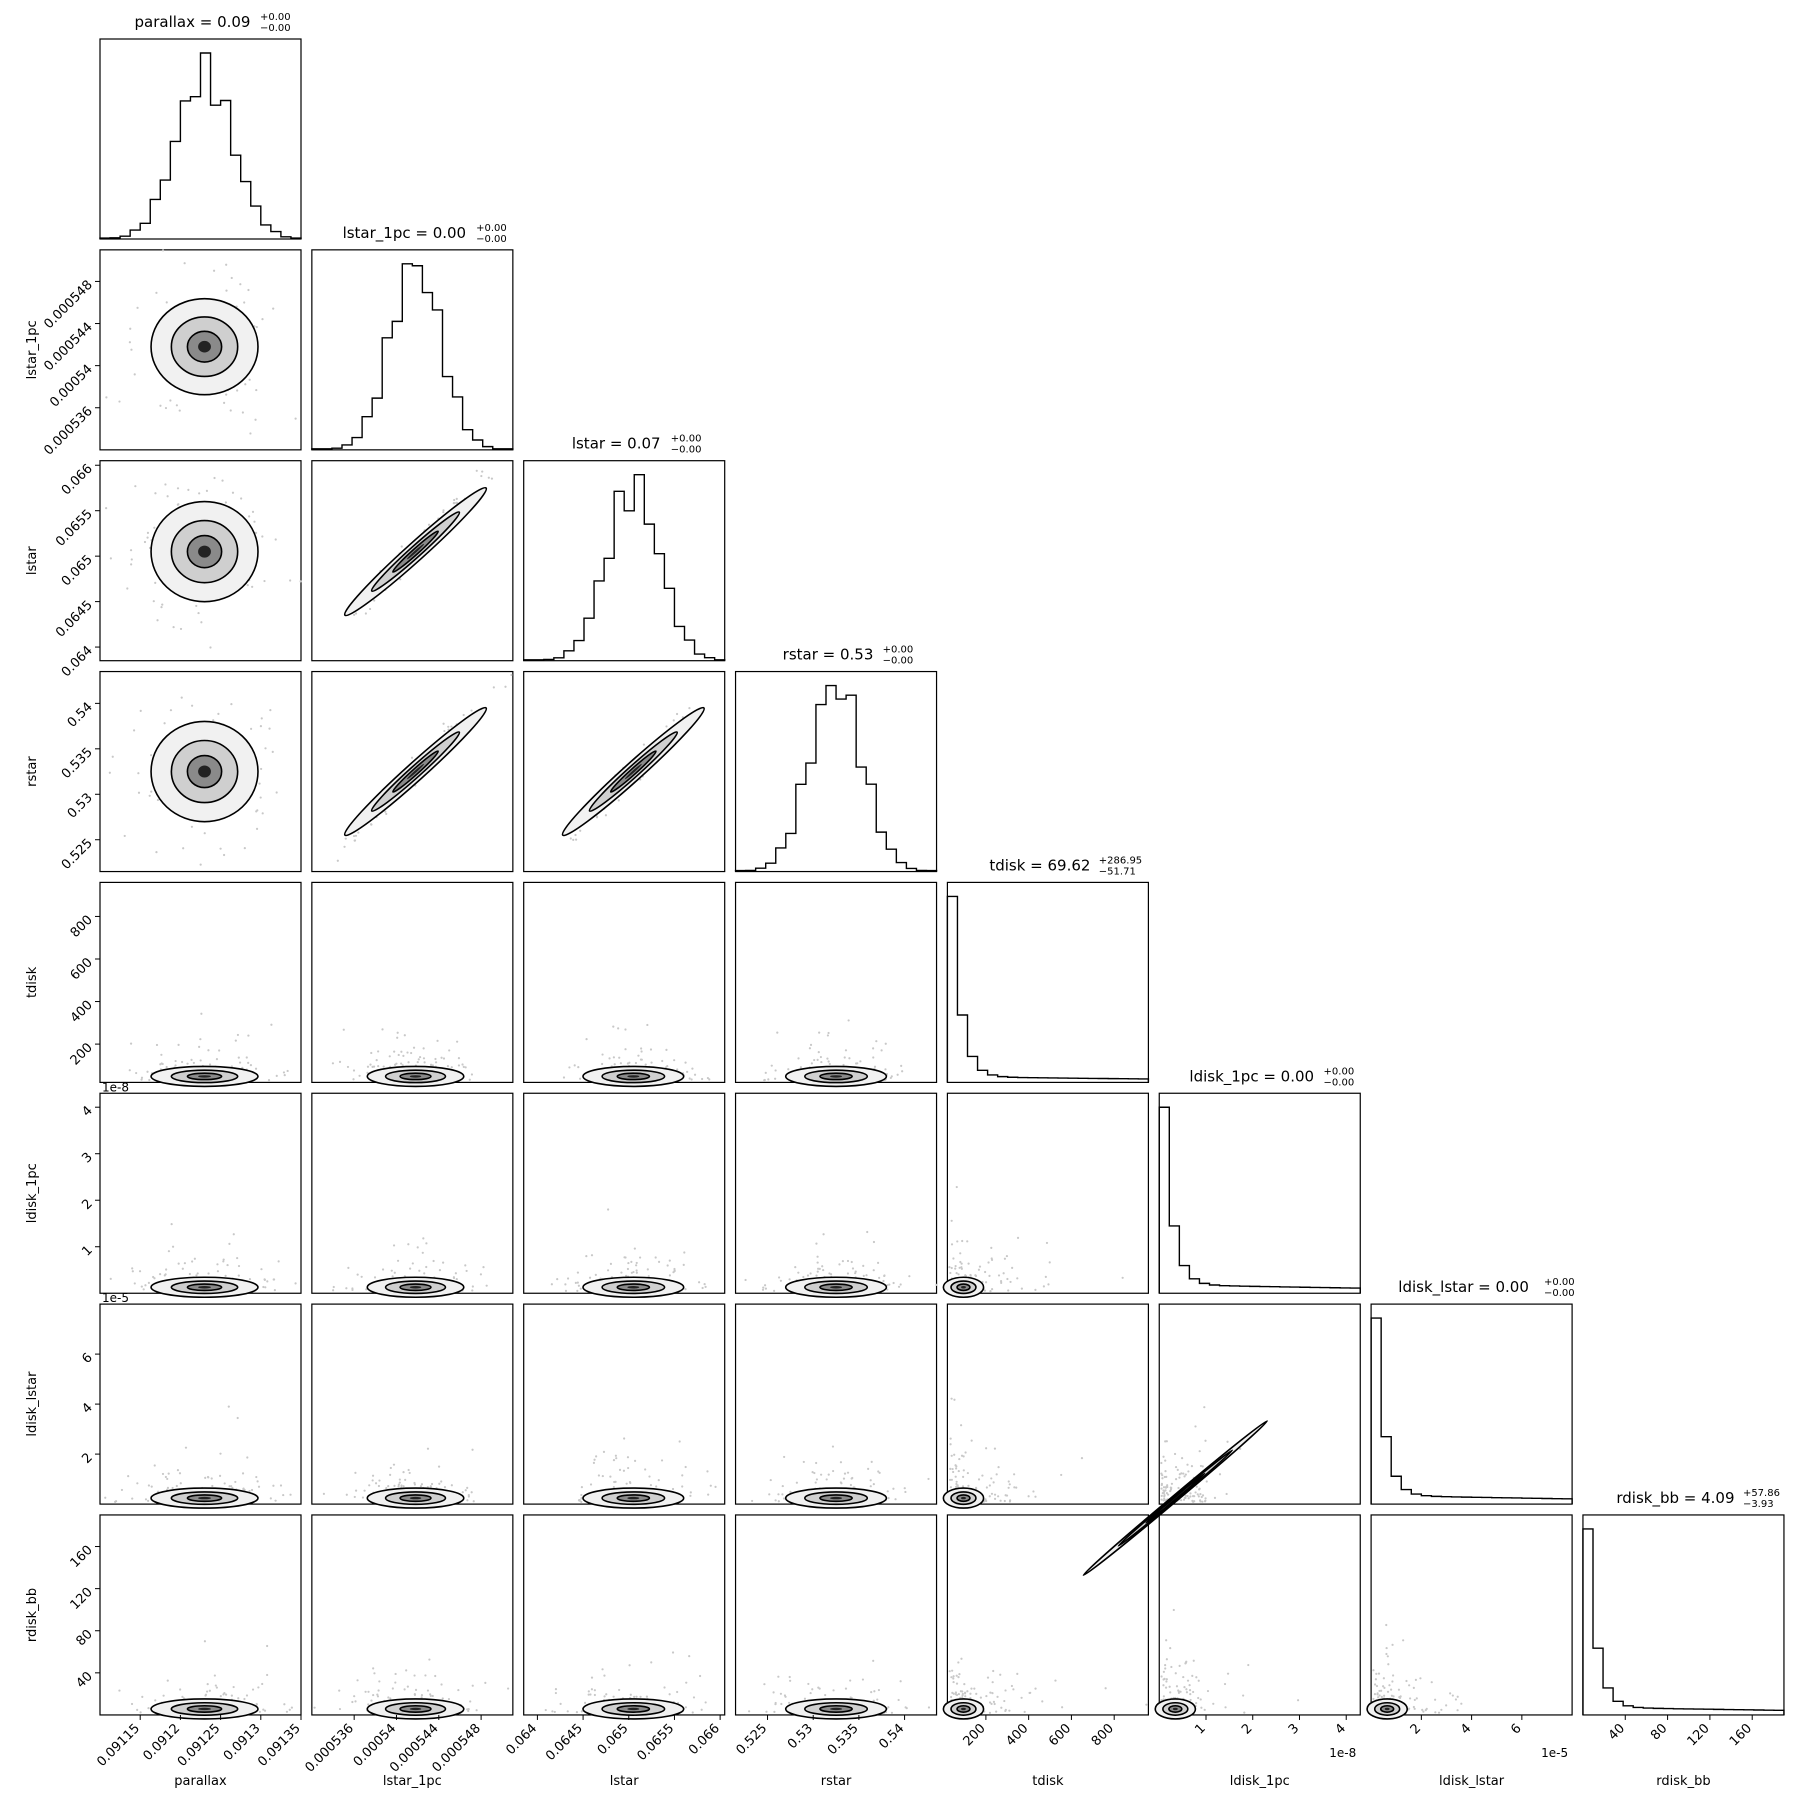 The height and width of the screenshot is (1809, 1809). What do you see at coordinates (200, 984) in the screenshot?
I see `panel-tdisk-vs-parallax` at bounding box center [200, 984].